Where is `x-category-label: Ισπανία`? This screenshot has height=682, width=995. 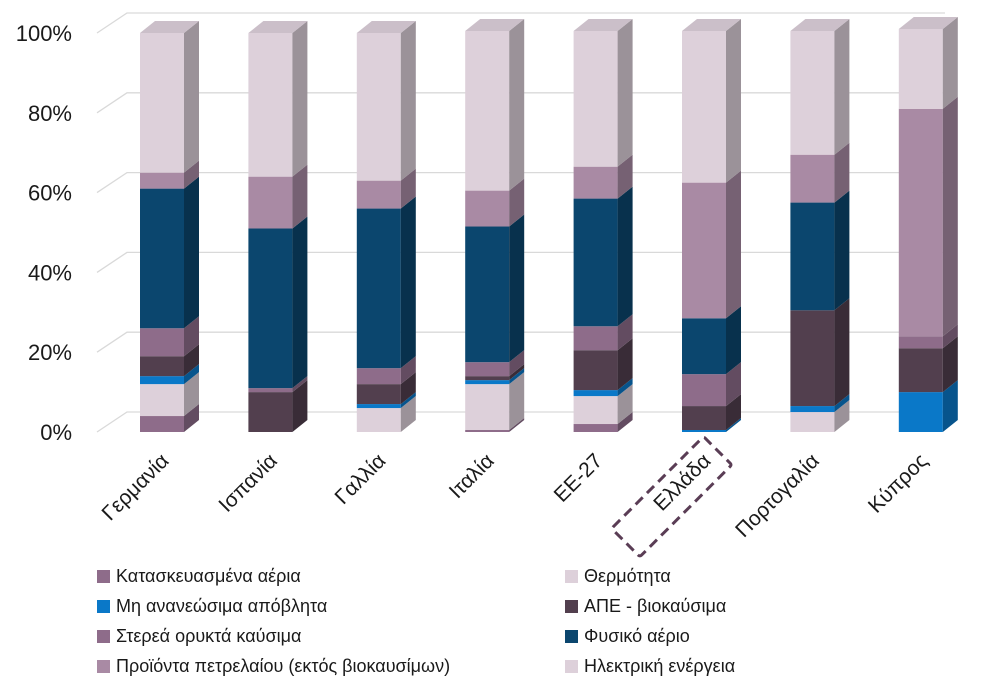
x-category-label: Ισπανία is located at coordinates (247, 482).